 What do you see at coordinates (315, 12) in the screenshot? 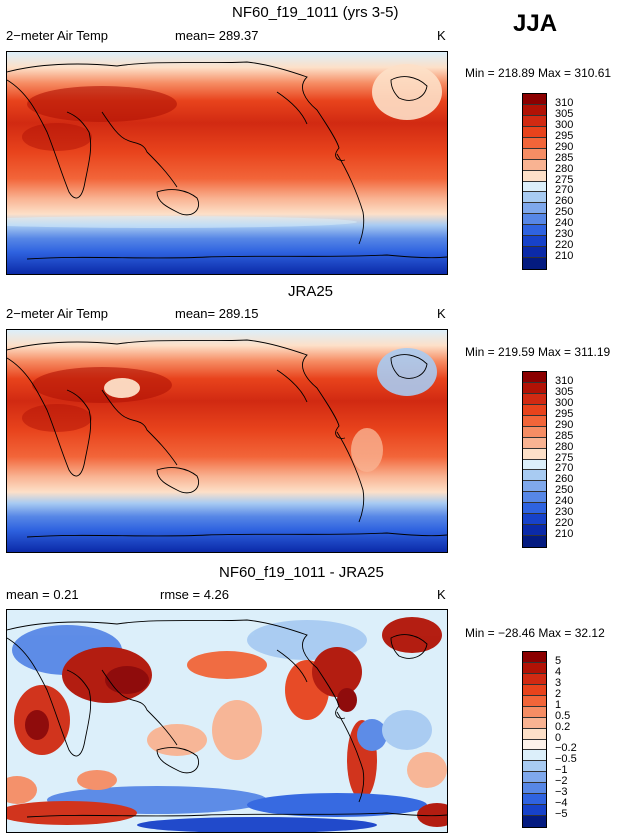
I see `panel1-title: NF60_f19_1011 (yrs 3-5)` at bounding box center [315, 12].